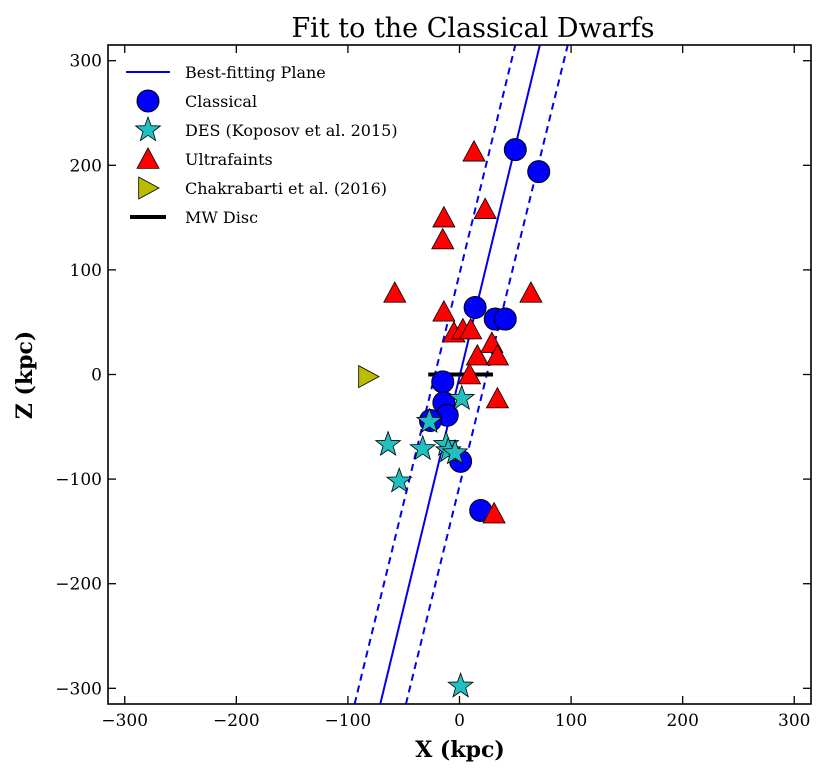 The width and height of the screenshot is (830, 782). I want to click on x-tick-label: 200, so click(682, 721).